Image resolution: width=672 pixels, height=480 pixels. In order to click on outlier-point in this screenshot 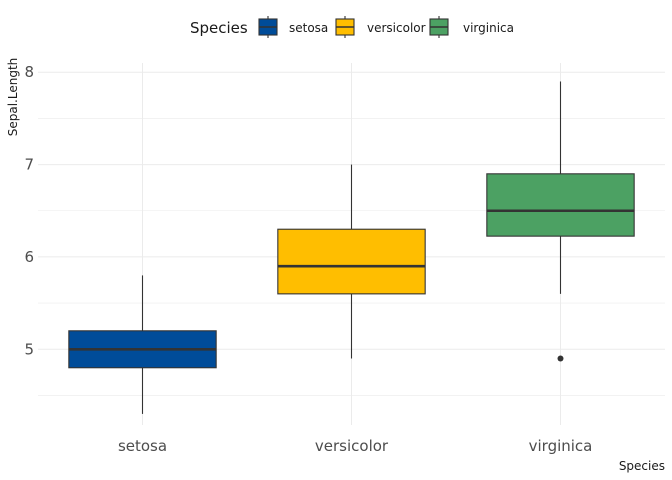, I will do `click(560, 358)`.